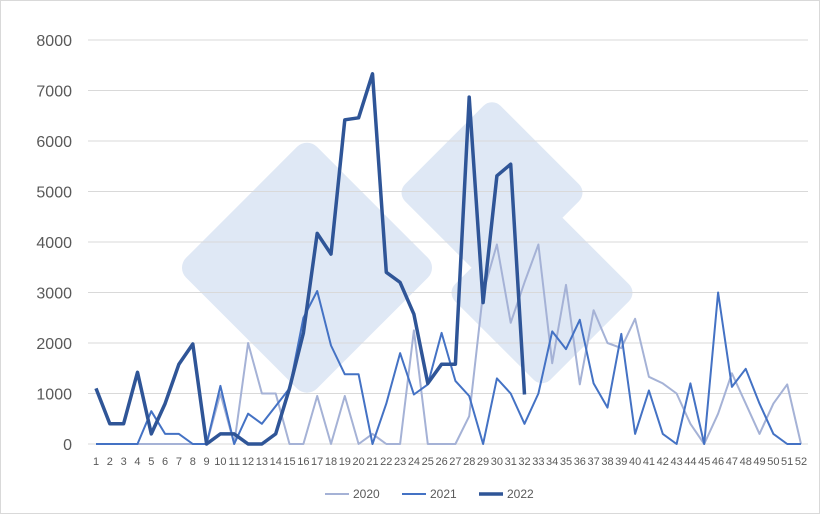  Describe the element at coordinates (663, 462) in the screenshot. I see `x-tick-label: 42` at that location.